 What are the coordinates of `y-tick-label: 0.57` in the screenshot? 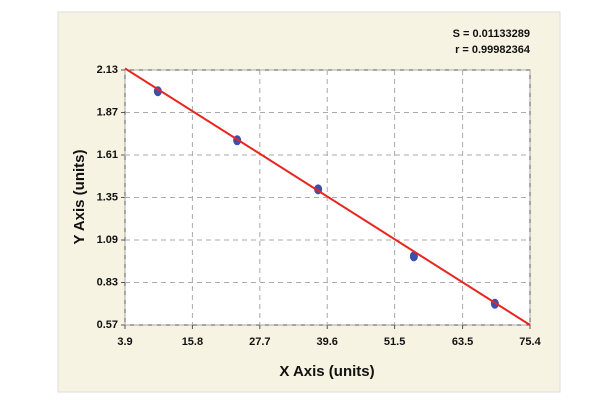 It's located at (107, 325).